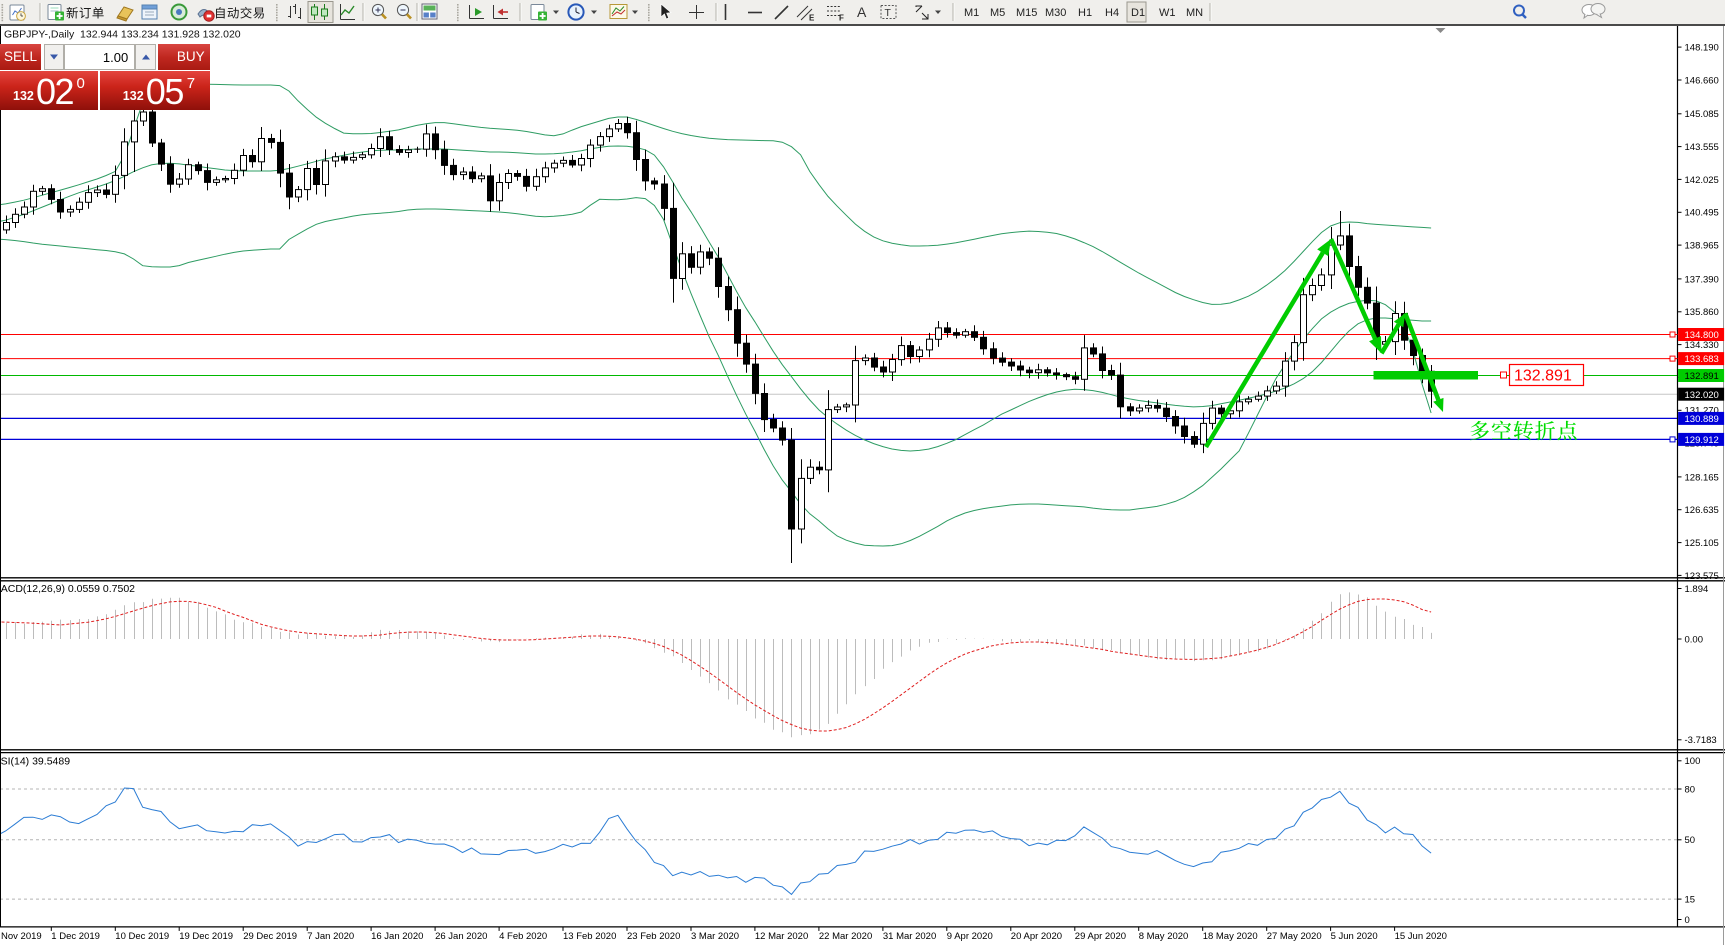  Describe the element at coordinates (1702, 543) in the screenshot. I see `svg-text: 125.105` at that location.